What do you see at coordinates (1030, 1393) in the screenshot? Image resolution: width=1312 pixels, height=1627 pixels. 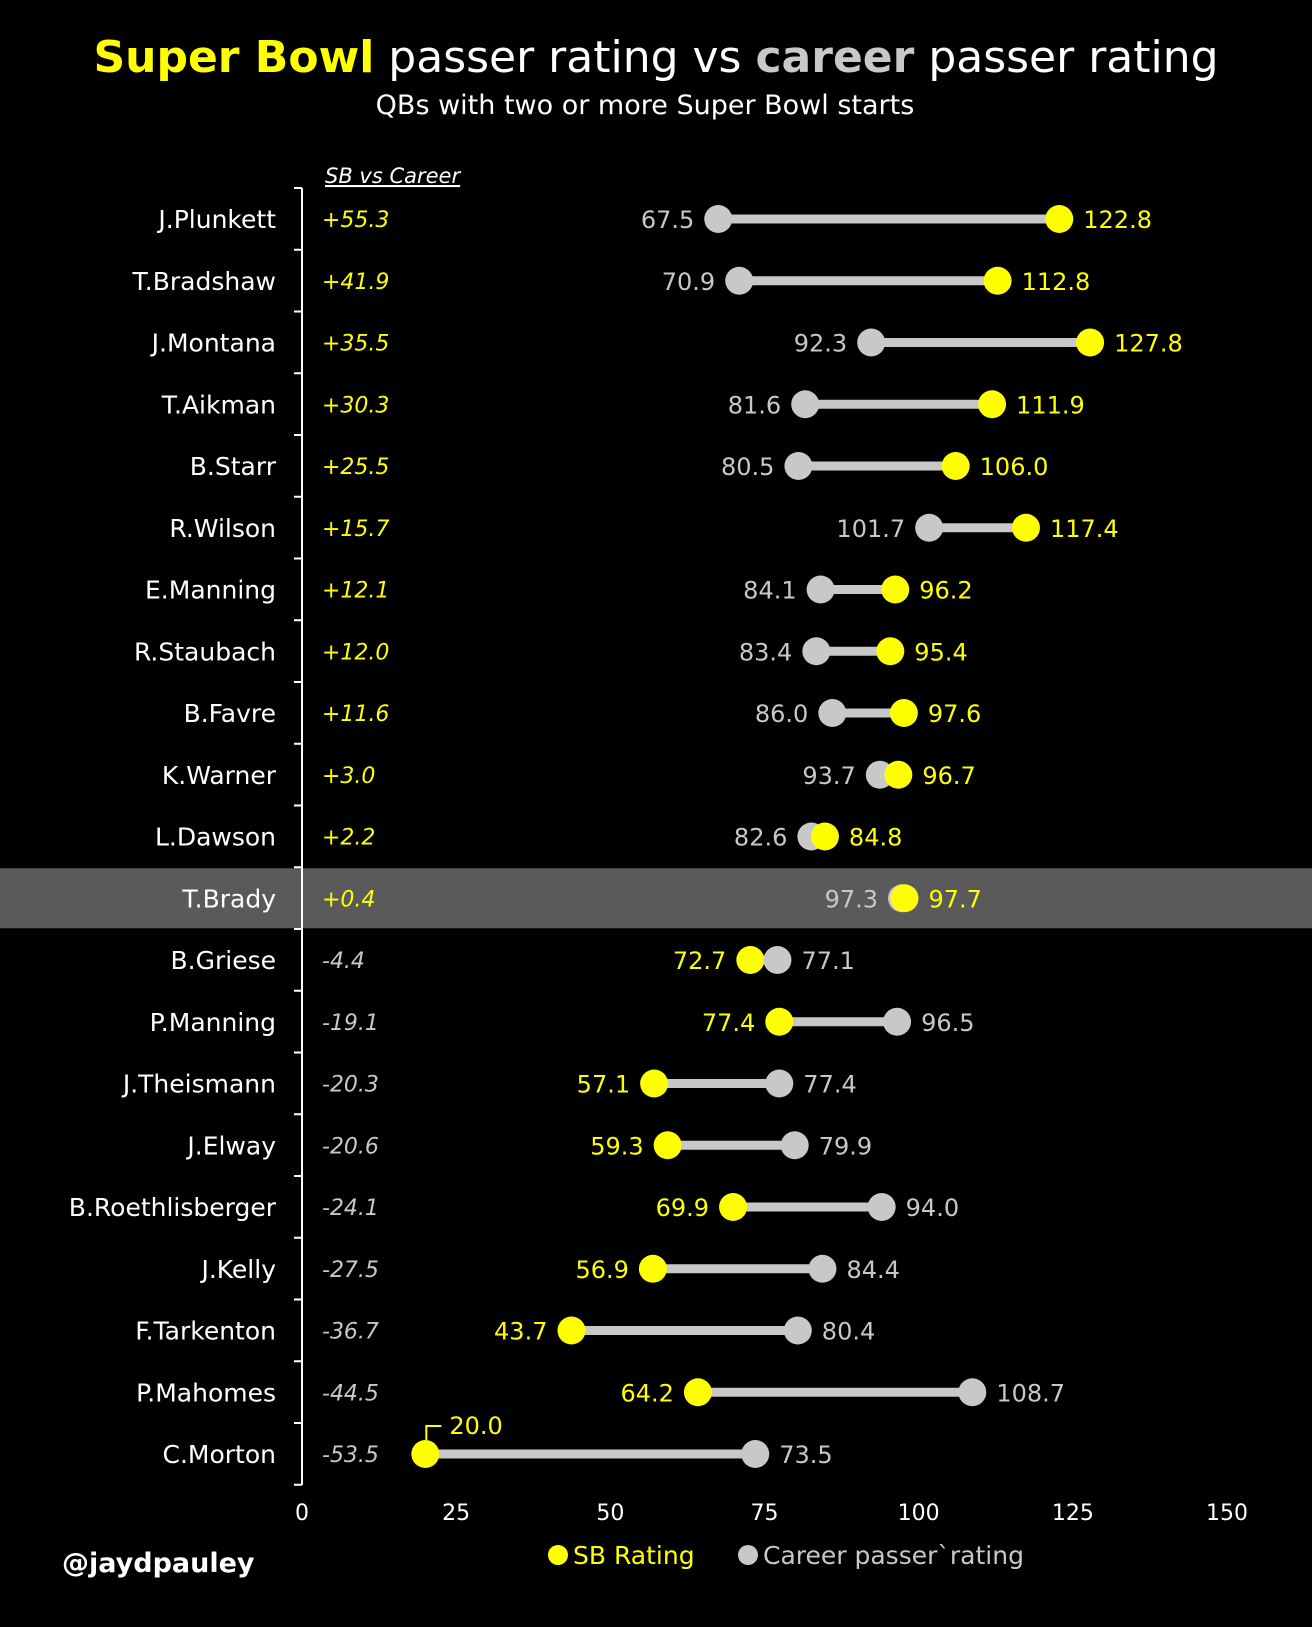 I see `career-rating-label: 108.7` at bounding box center [1030, 1393].